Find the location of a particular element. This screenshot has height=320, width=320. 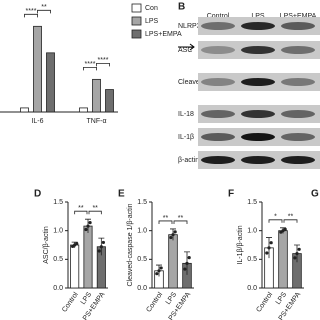

panel-label: G is located at coordinates (315, 194).